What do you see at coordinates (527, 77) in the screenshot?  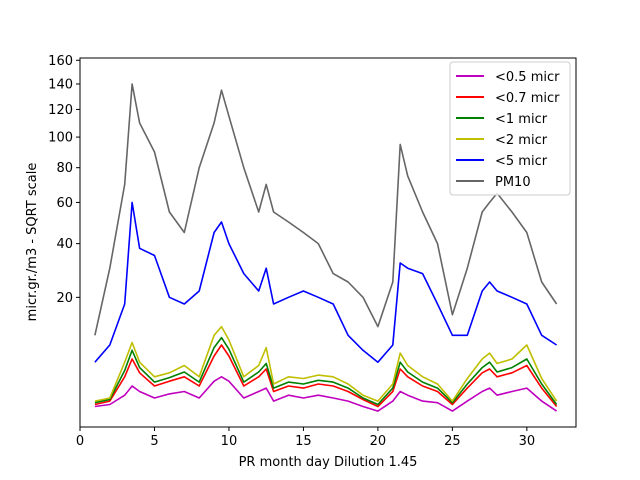 I see `legend-label: <0.5 micr` at bounding box center [527, 77].